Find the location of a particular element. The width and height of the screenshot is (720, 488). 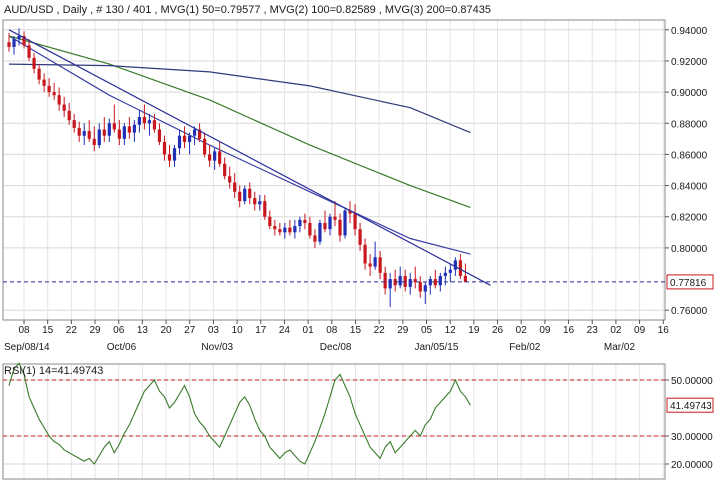

x-day-tick-label: 22 is located at coordinates (380, 330).